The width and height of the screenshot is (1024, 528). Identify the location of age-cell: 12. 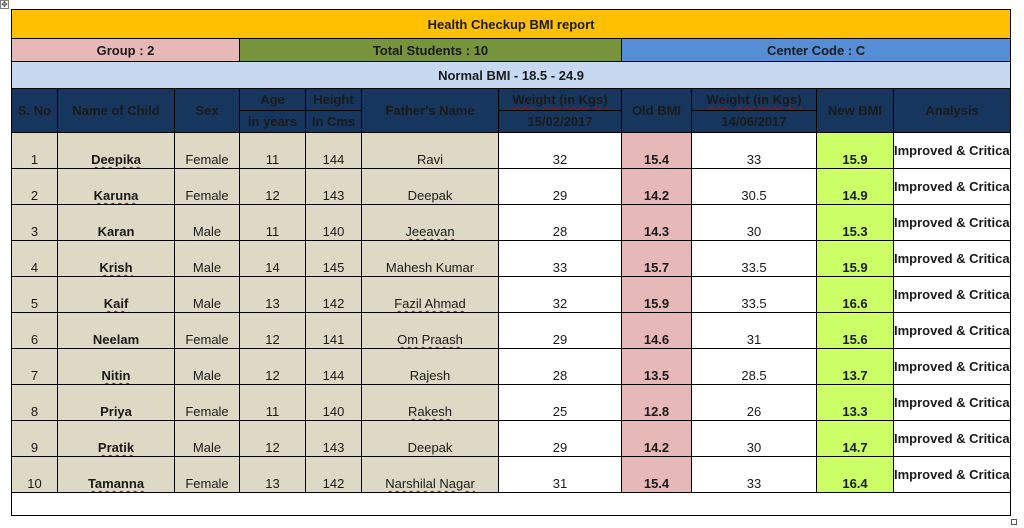
(272, 186).